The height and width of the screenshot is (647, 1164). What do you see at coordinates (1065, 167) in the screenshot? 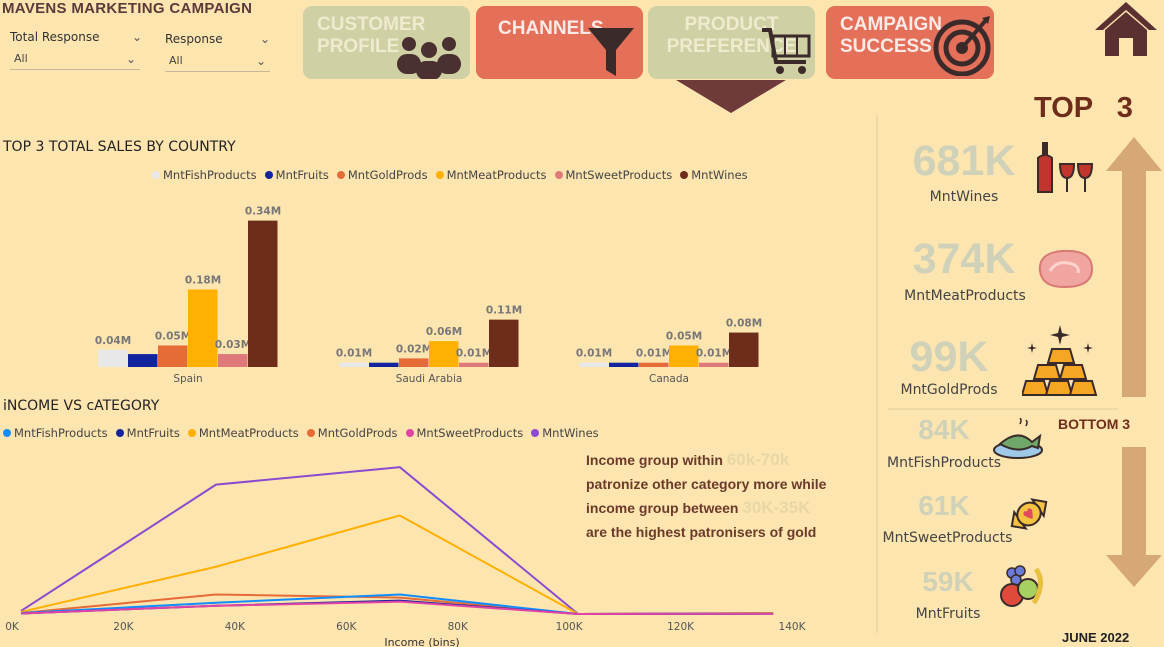
I see `wine-icon` at bounding box center [1065, 167].